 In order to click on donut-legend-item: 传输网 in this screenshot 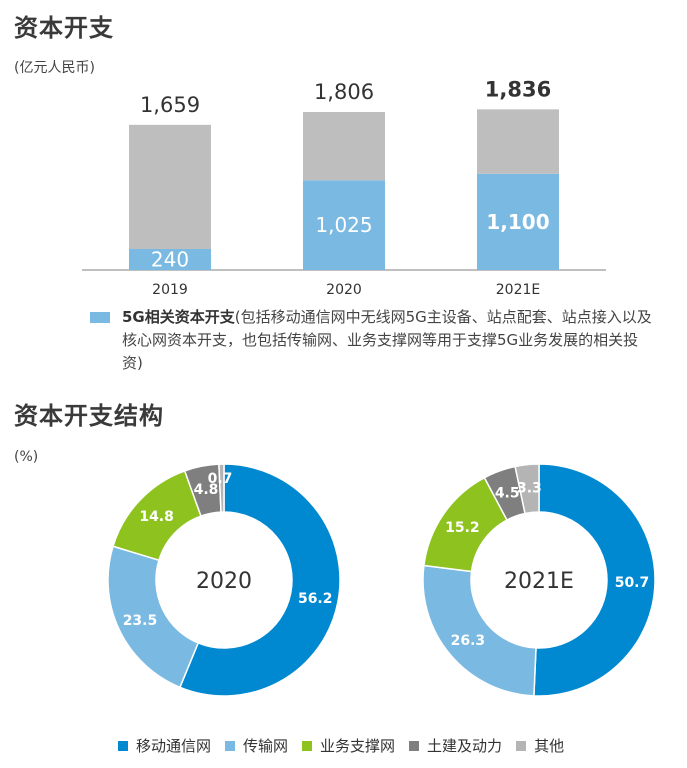, I will do `click(256, 745)`.